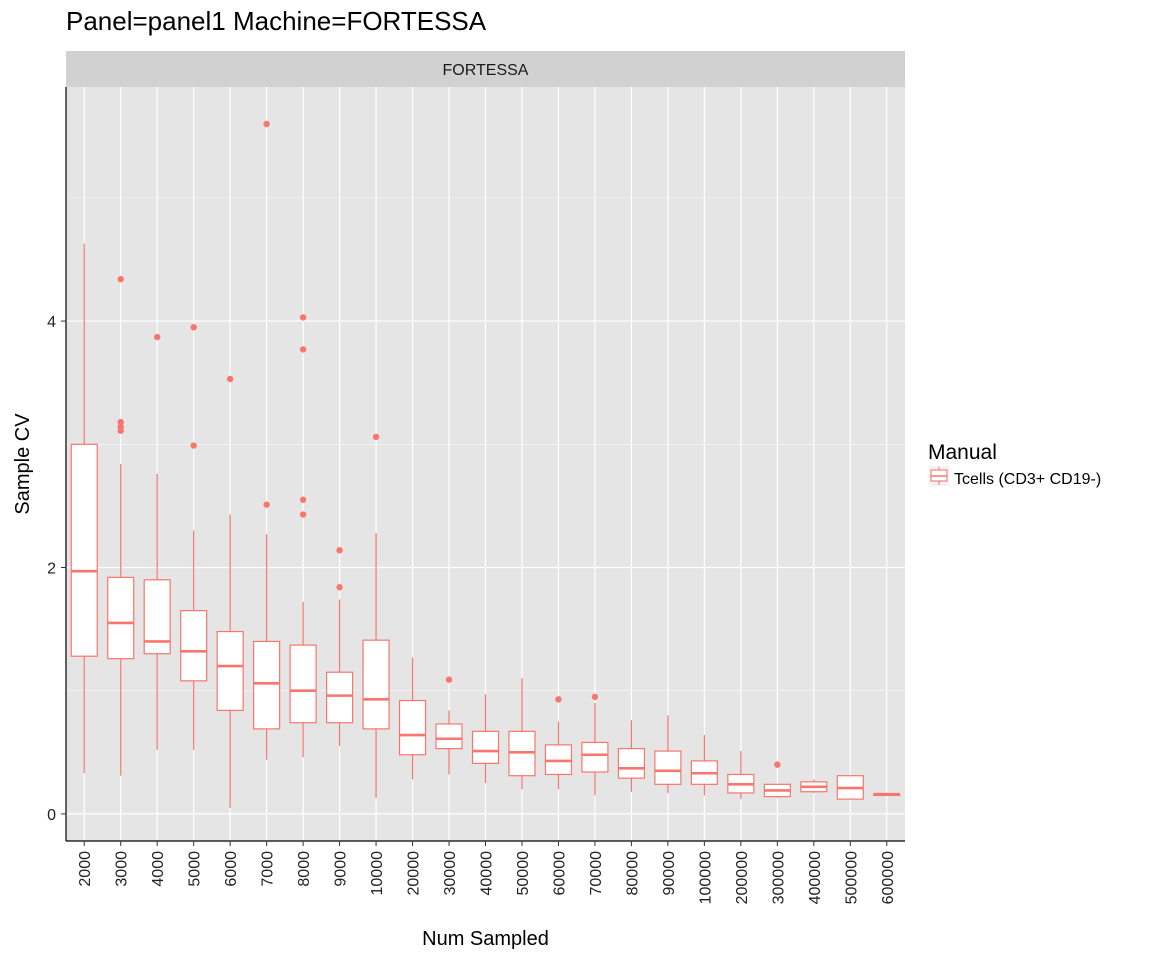 This screenshot has width=1152, height=960. Describe the element at coordinates (485, 939) in the screenshot. I see `x-axis-title: Num Sampled` at that location.